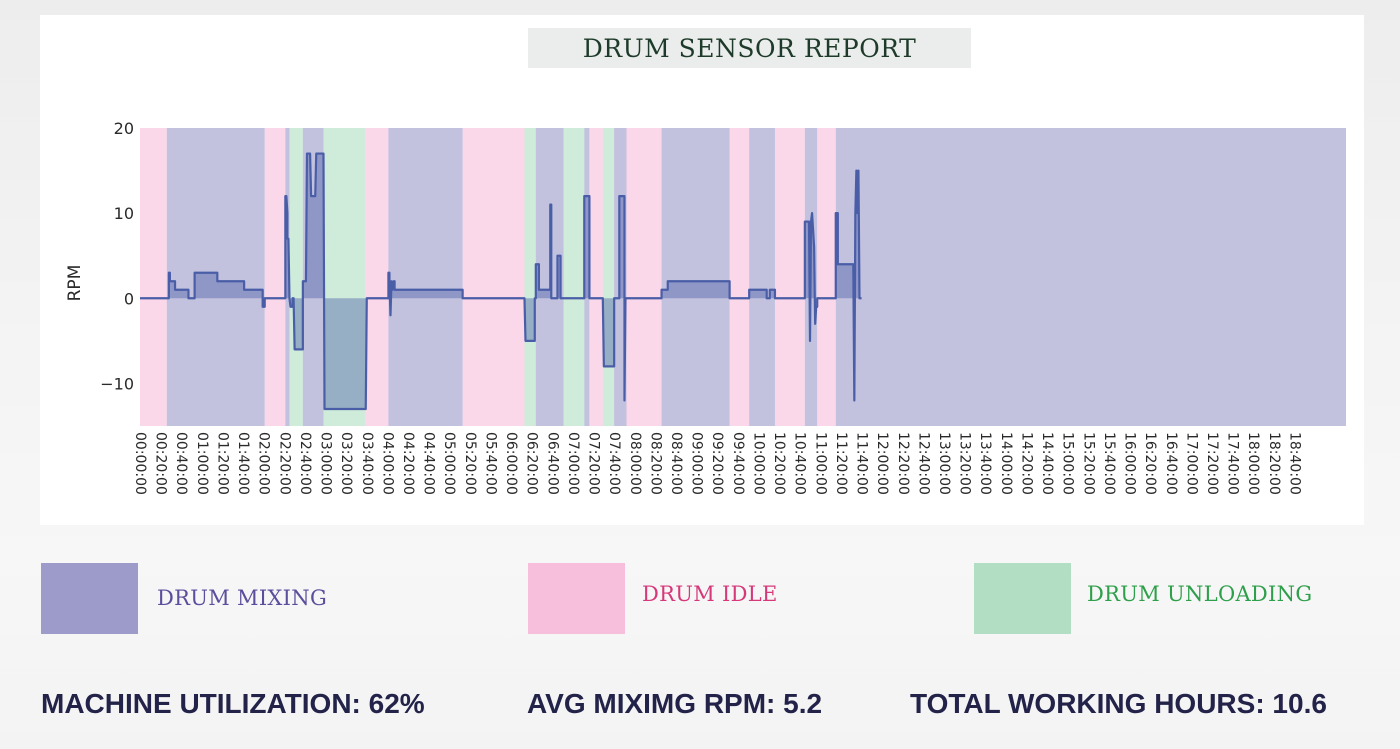  I want to click on x-tick-label: 08:20:00, so click(655, 463).